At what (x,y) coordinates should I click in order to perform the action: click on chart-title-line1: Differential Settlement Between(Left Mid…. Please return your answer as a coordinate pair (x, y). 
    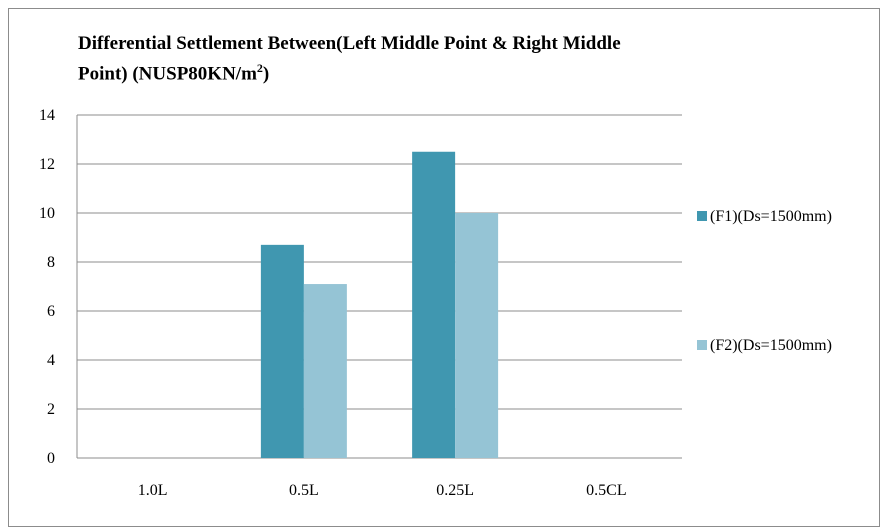
    Looking at the image, I should click on (349, 43).